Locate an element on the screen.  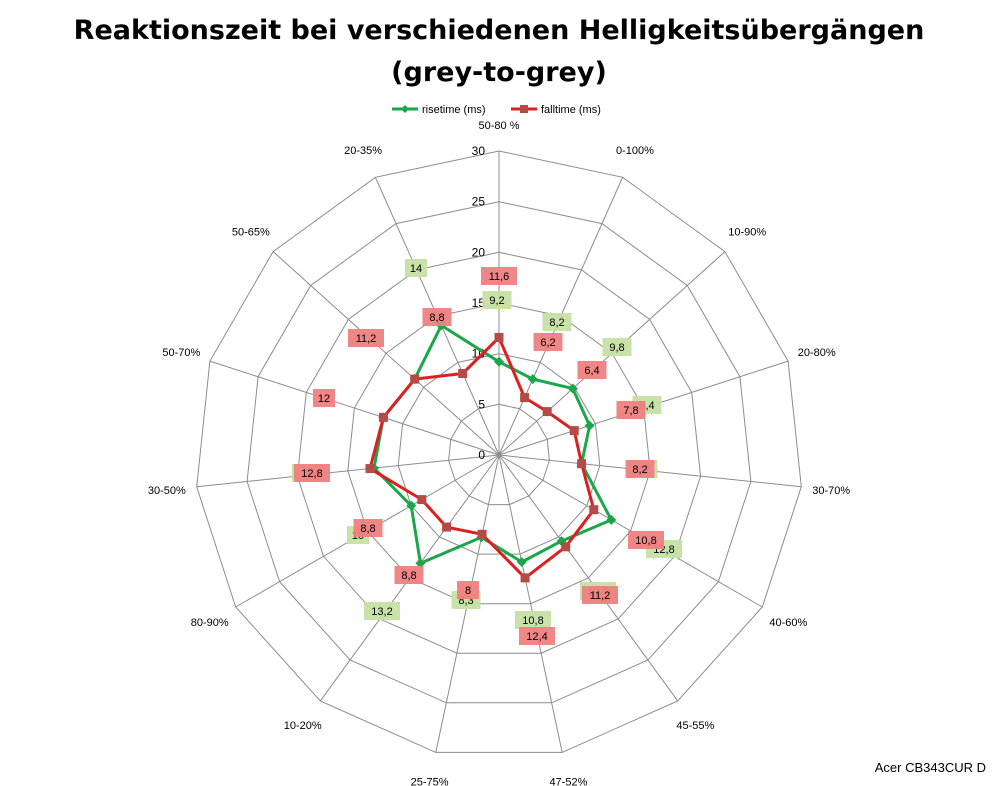
value-label-text: 12 is located at coordinates (324, 399).